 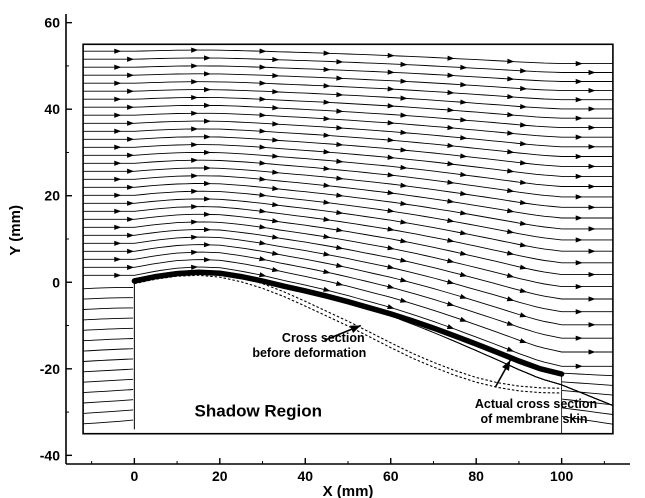 What do you see at coordinates (220, 476) in the screenshot?
I see `x-tick-label: 20` at bounding box center [220, 476].